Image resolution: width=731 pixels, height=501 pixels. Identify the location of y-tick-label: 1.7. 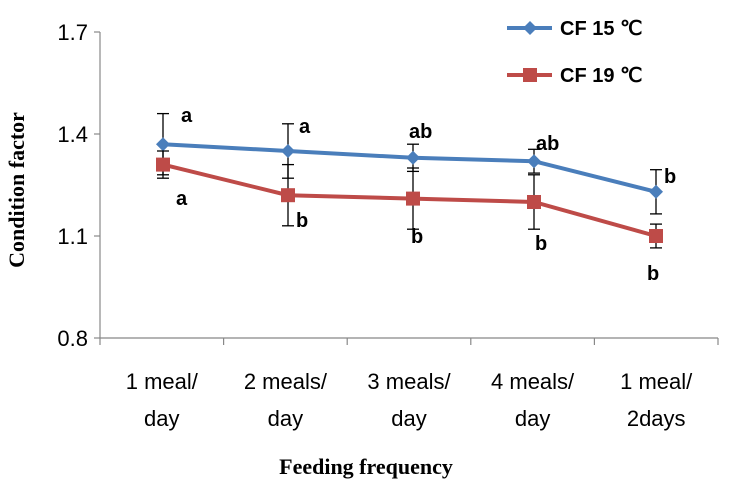
(72, 32).